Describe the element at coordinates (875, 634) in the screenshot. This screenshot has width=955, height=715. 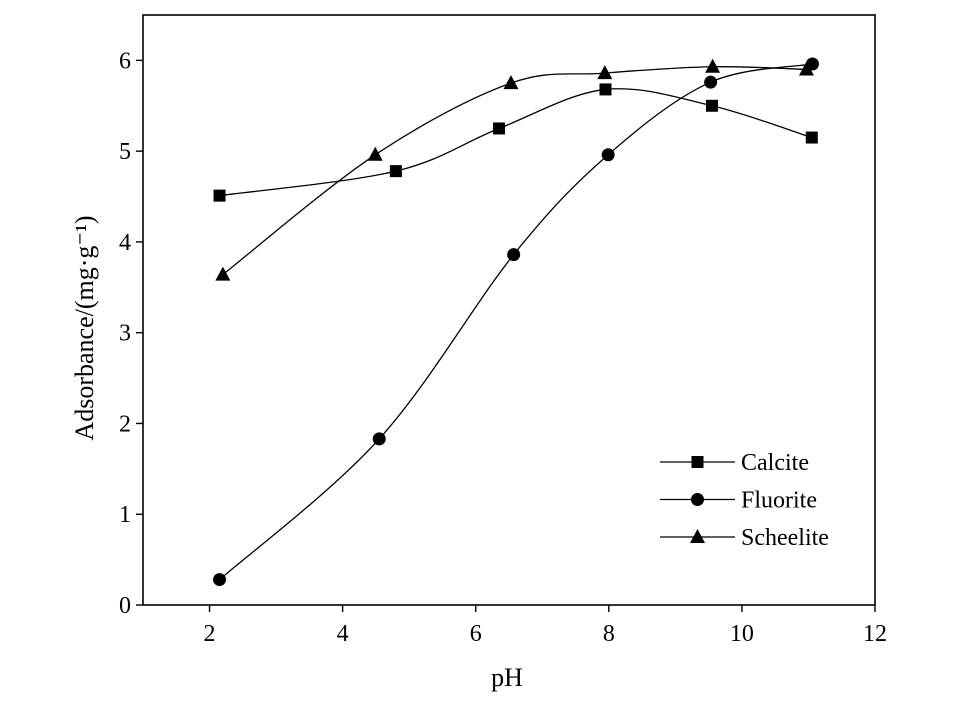
I see `x-tick-label: 12` at that location.